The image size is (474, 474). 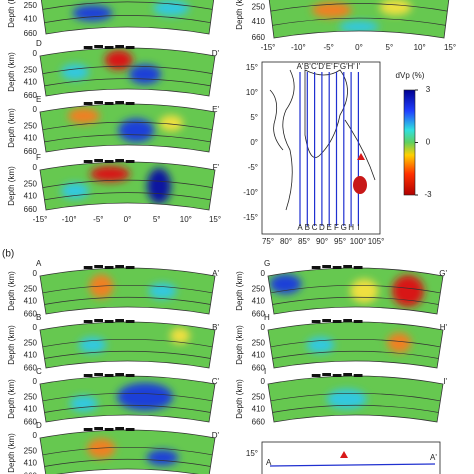 What do you see at coordinates (444, 327) in the screenshot?
I see `section-end-label: H'` at bounding box center [444, 327].